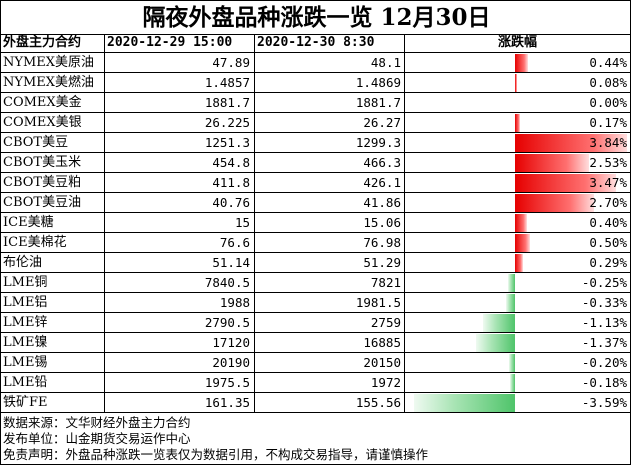  Describe the element at coordinates (378, 402) in the screenshot. I see `price-curr: 155.56` at that location.